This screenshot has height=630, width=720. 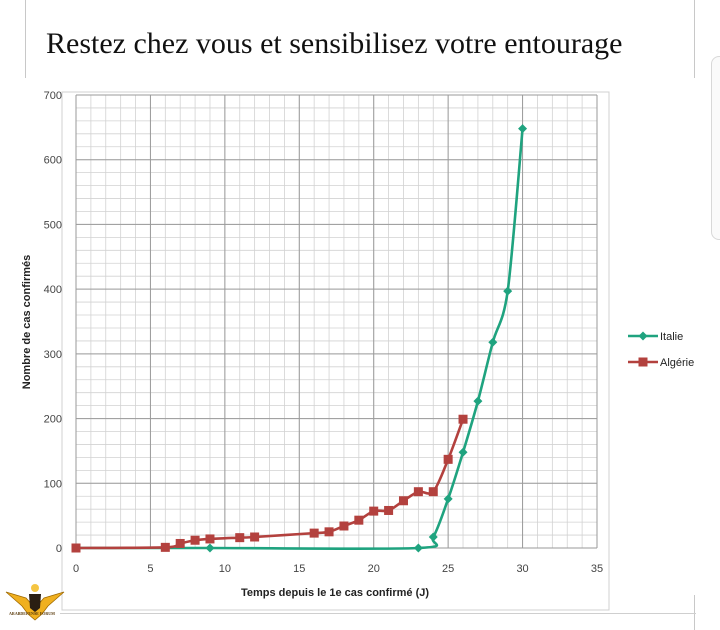 I want to click on x-tick-label: 20, so click(x=374, y=569).